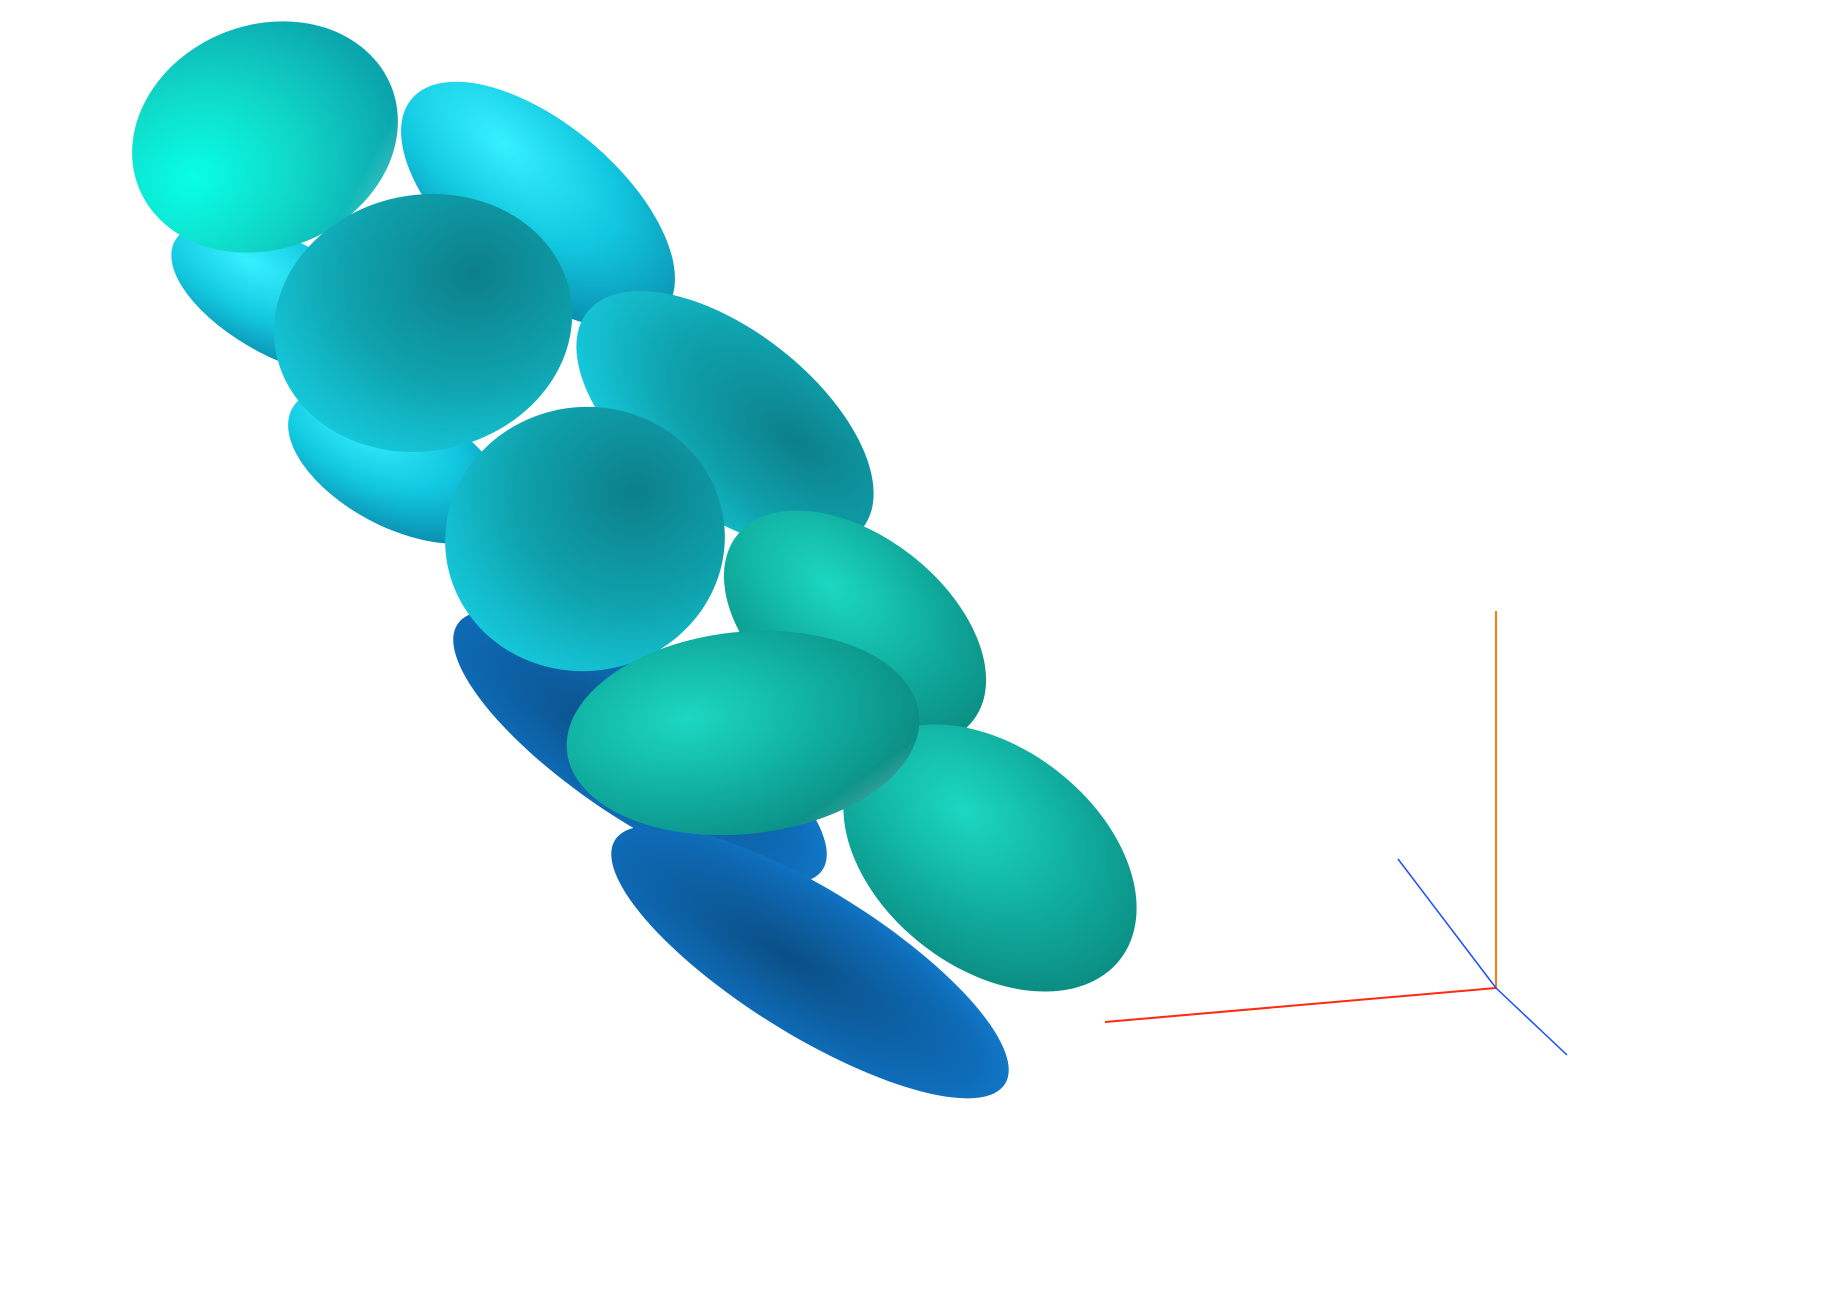 This screenshot has width=1828, height=1294. What do you see at coordinates (1531, 1021) in the screenshot?
I see `z-axis-line-down` at bounding box center [1531, 1021].